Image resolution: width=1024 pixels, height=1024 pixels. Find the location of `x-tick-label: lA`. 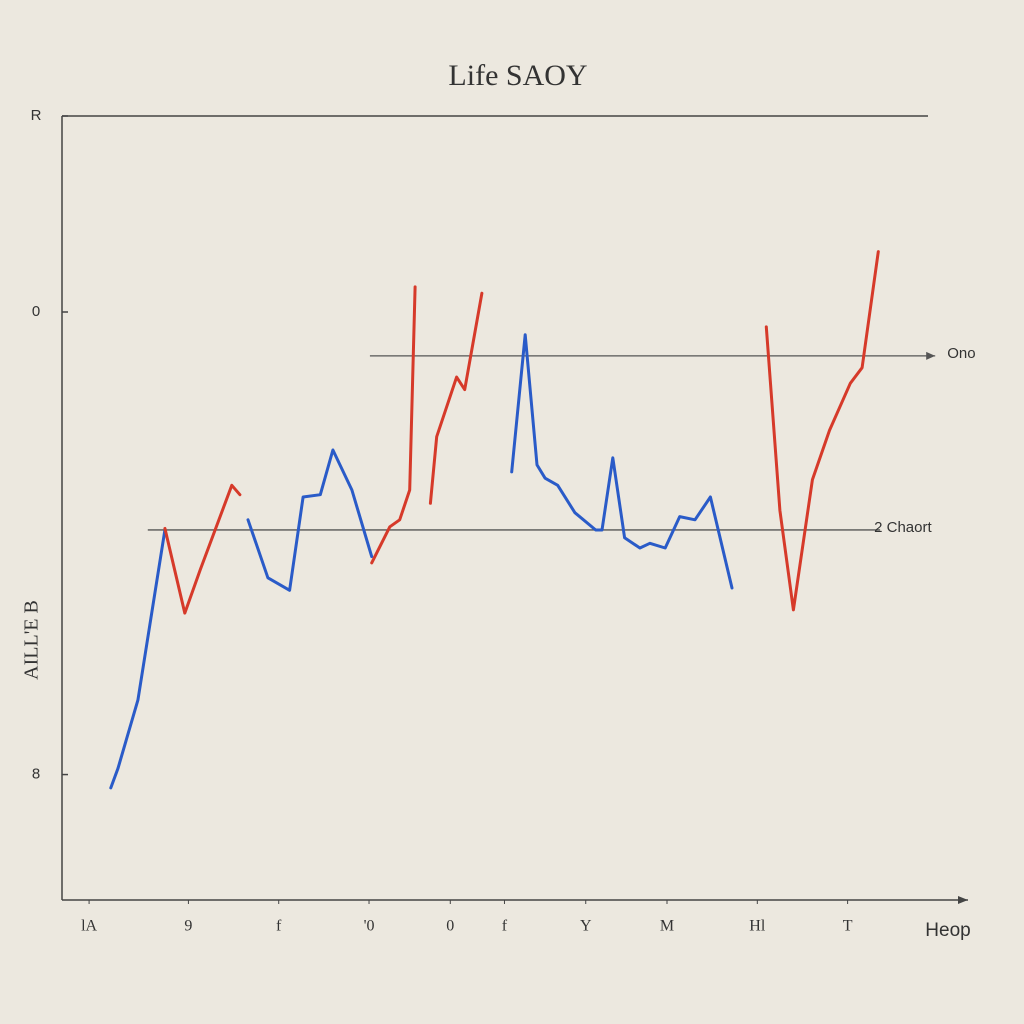

x-tick-label: lA is located at coordinates (89, 926).